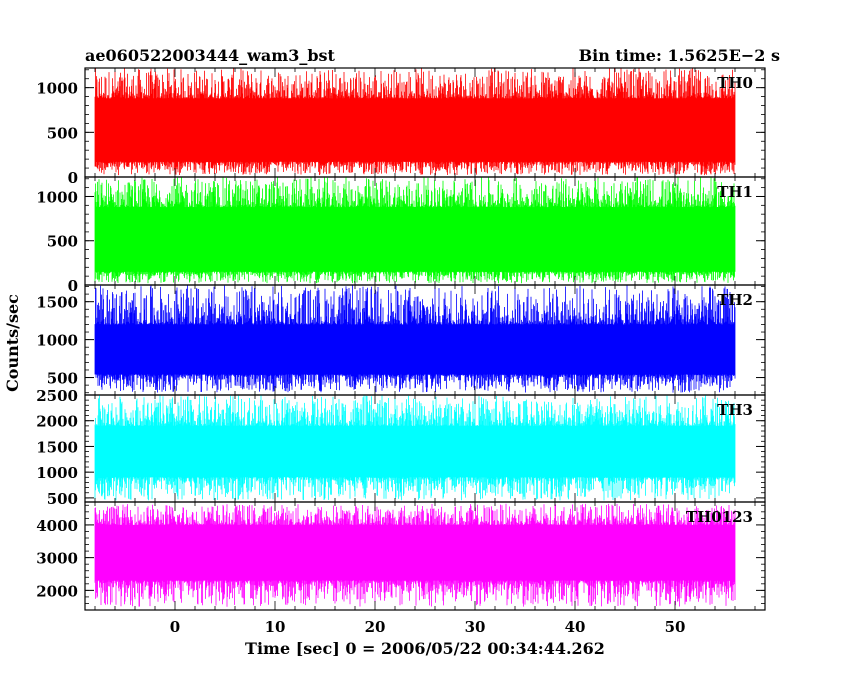 This screenshot has height=680, width=850. Describe the element at coordinates (415, 555) in the screenshot. I see `series-th0123` at that location.